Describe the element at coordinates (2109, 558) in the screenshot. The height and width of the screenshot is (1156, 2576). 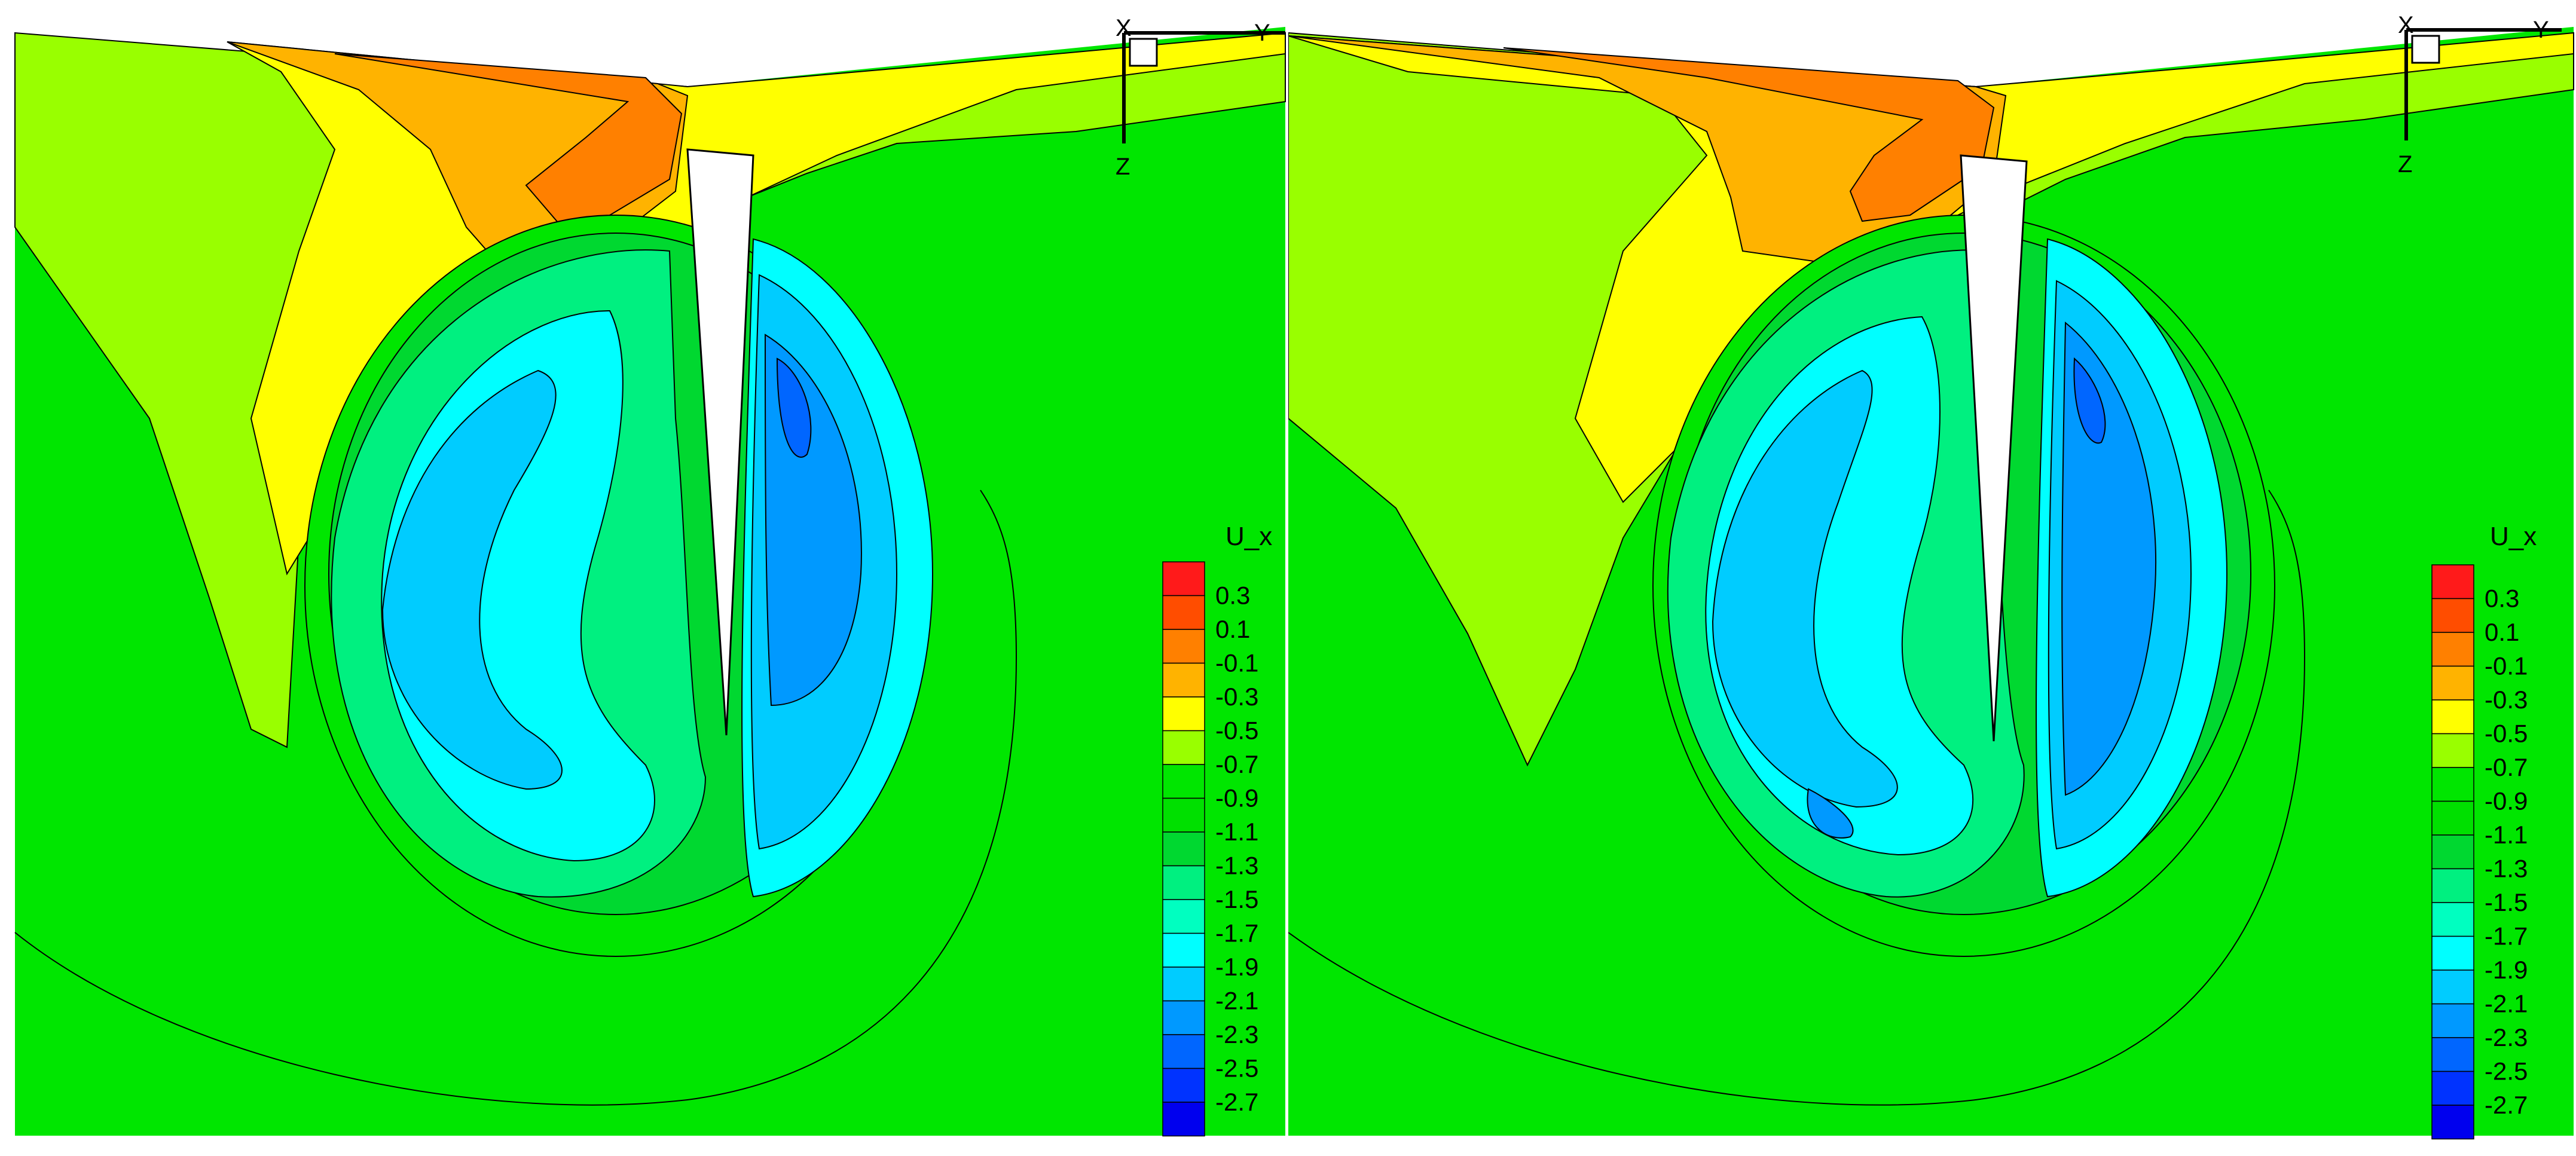
I see `vortex-right-lobe-core` at that location.